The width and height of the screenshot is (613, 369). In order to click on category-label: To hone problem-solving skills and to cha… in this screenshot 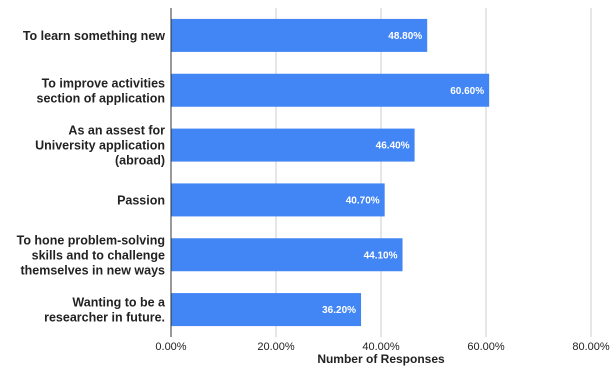, I will do `click(91, 255)`.